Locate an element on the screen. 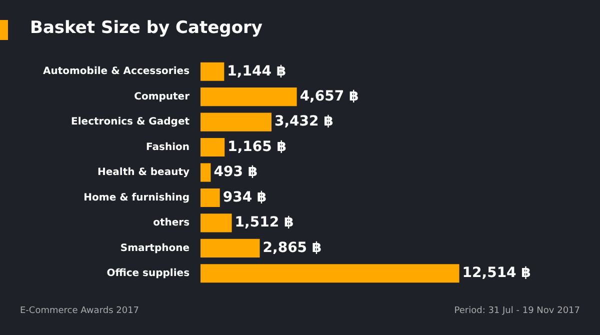 This screenshot has width=600, height=335. y-tick-label: Automobile & Accessories is located at coordinates (116, 72).